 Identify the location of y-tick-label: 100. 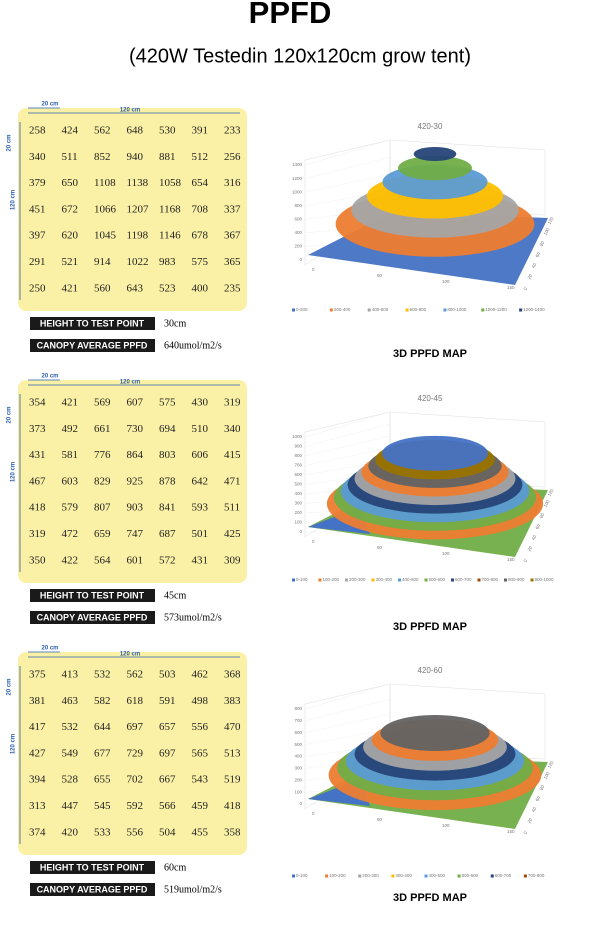
(547, 231).